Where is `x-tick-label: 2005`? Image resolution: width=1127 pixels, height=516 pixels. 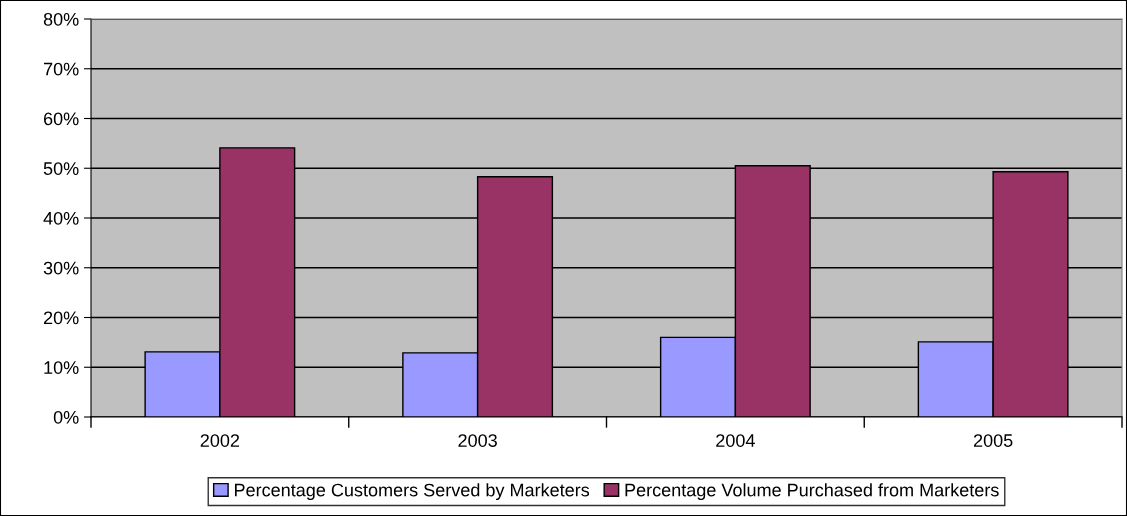 x-tick-label: 2005 is located at coordinates (993, 440).